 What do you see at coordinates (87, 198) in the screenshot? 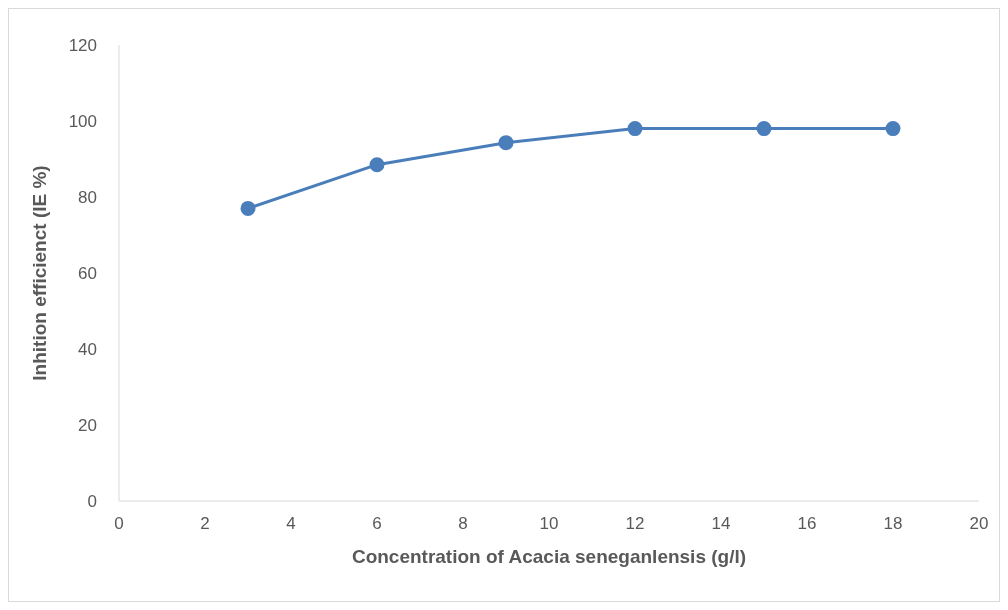
I see `y-tick-label: 80` at bounding box center [87, 198].